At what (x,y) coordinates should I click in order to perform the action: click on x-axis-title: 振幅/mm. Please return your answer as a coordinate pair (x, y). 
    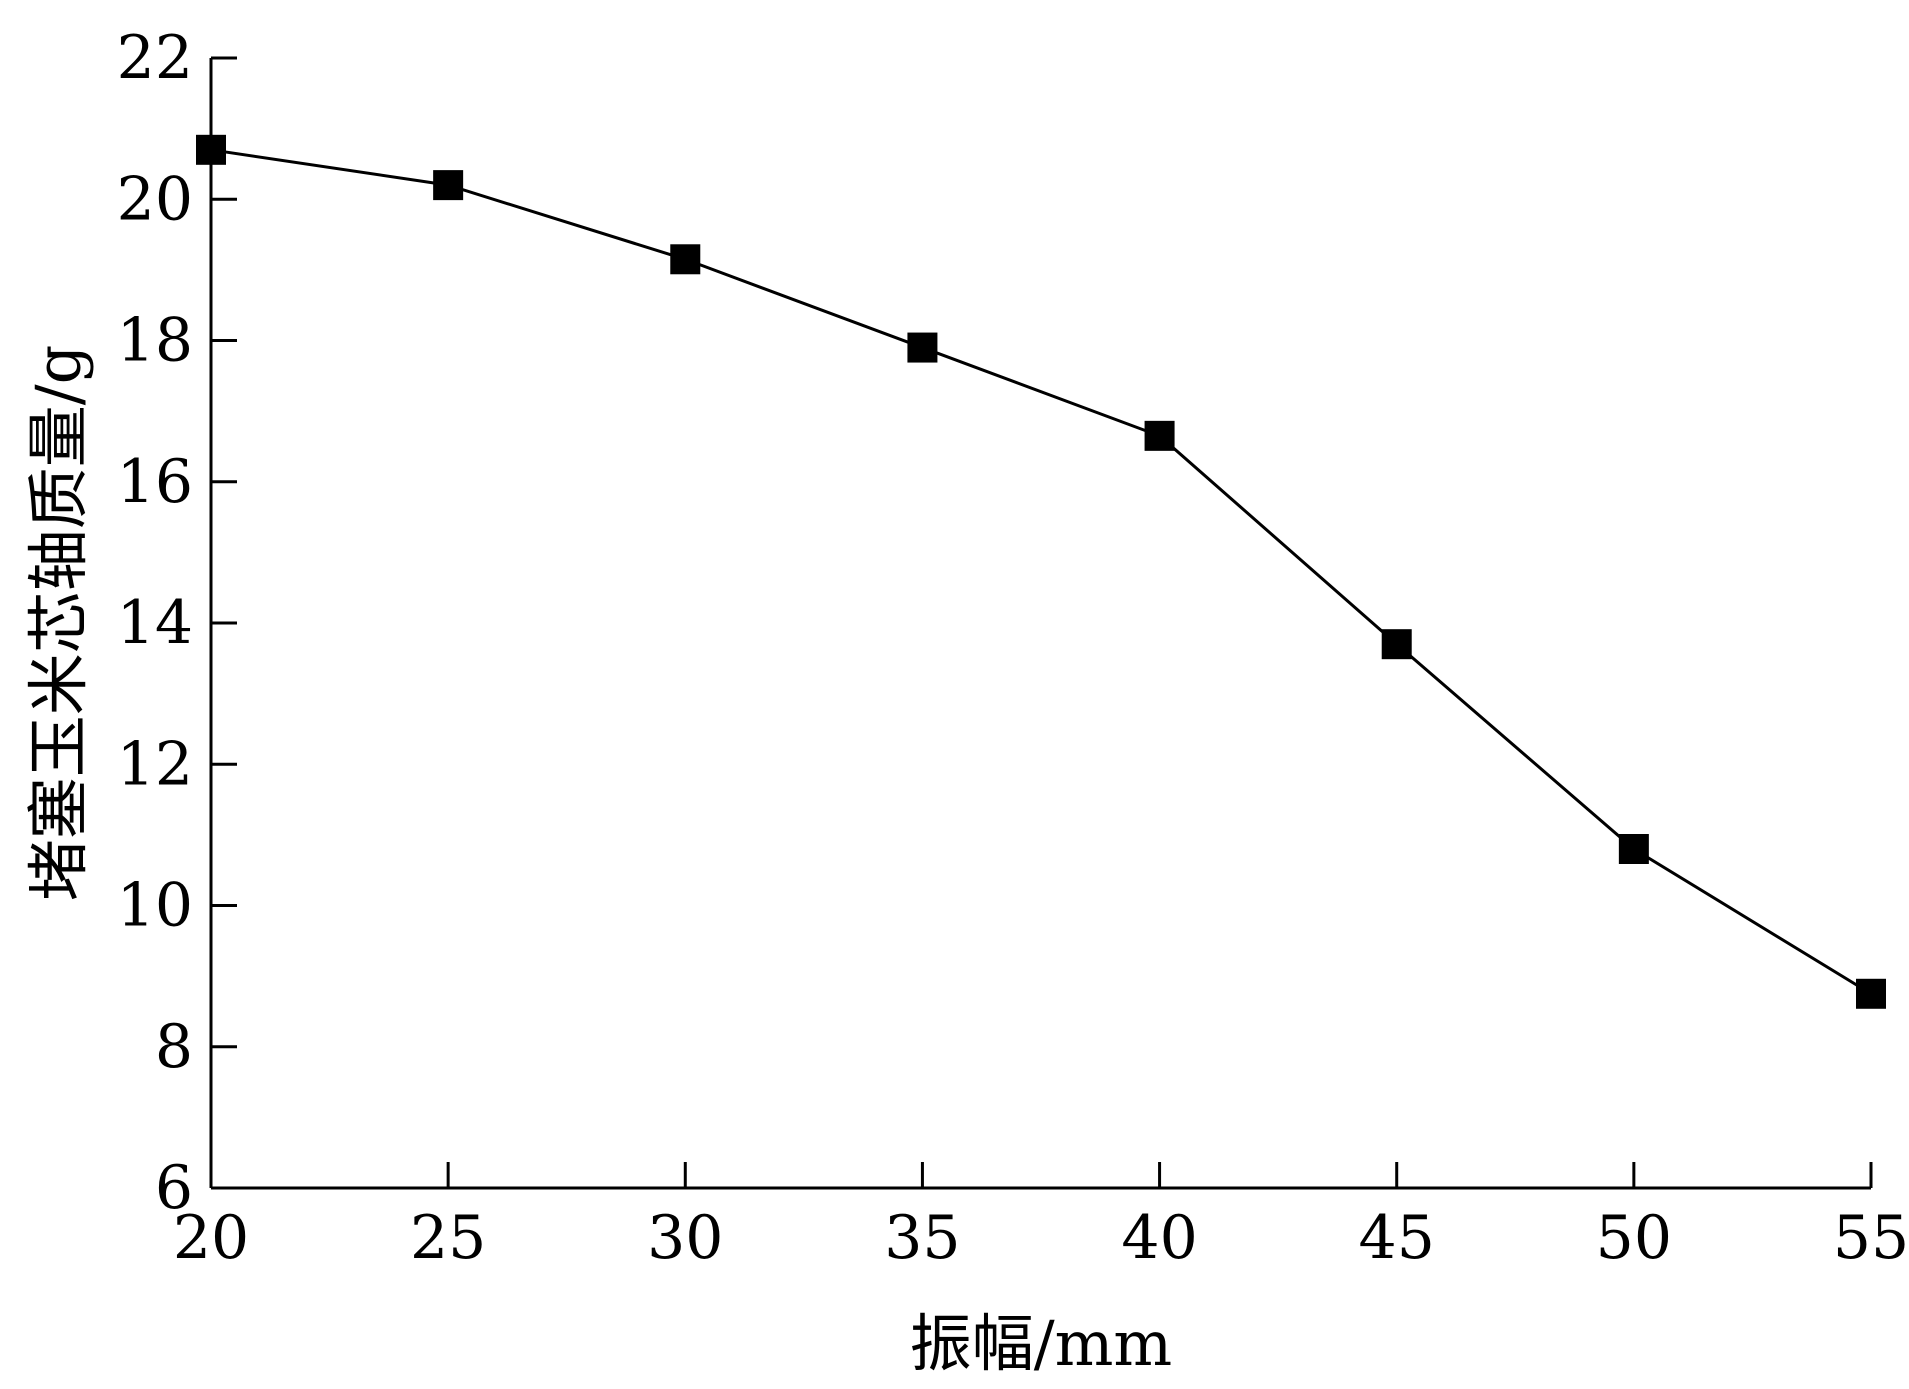
    Looking at the image, I should click on (1041, 1343).